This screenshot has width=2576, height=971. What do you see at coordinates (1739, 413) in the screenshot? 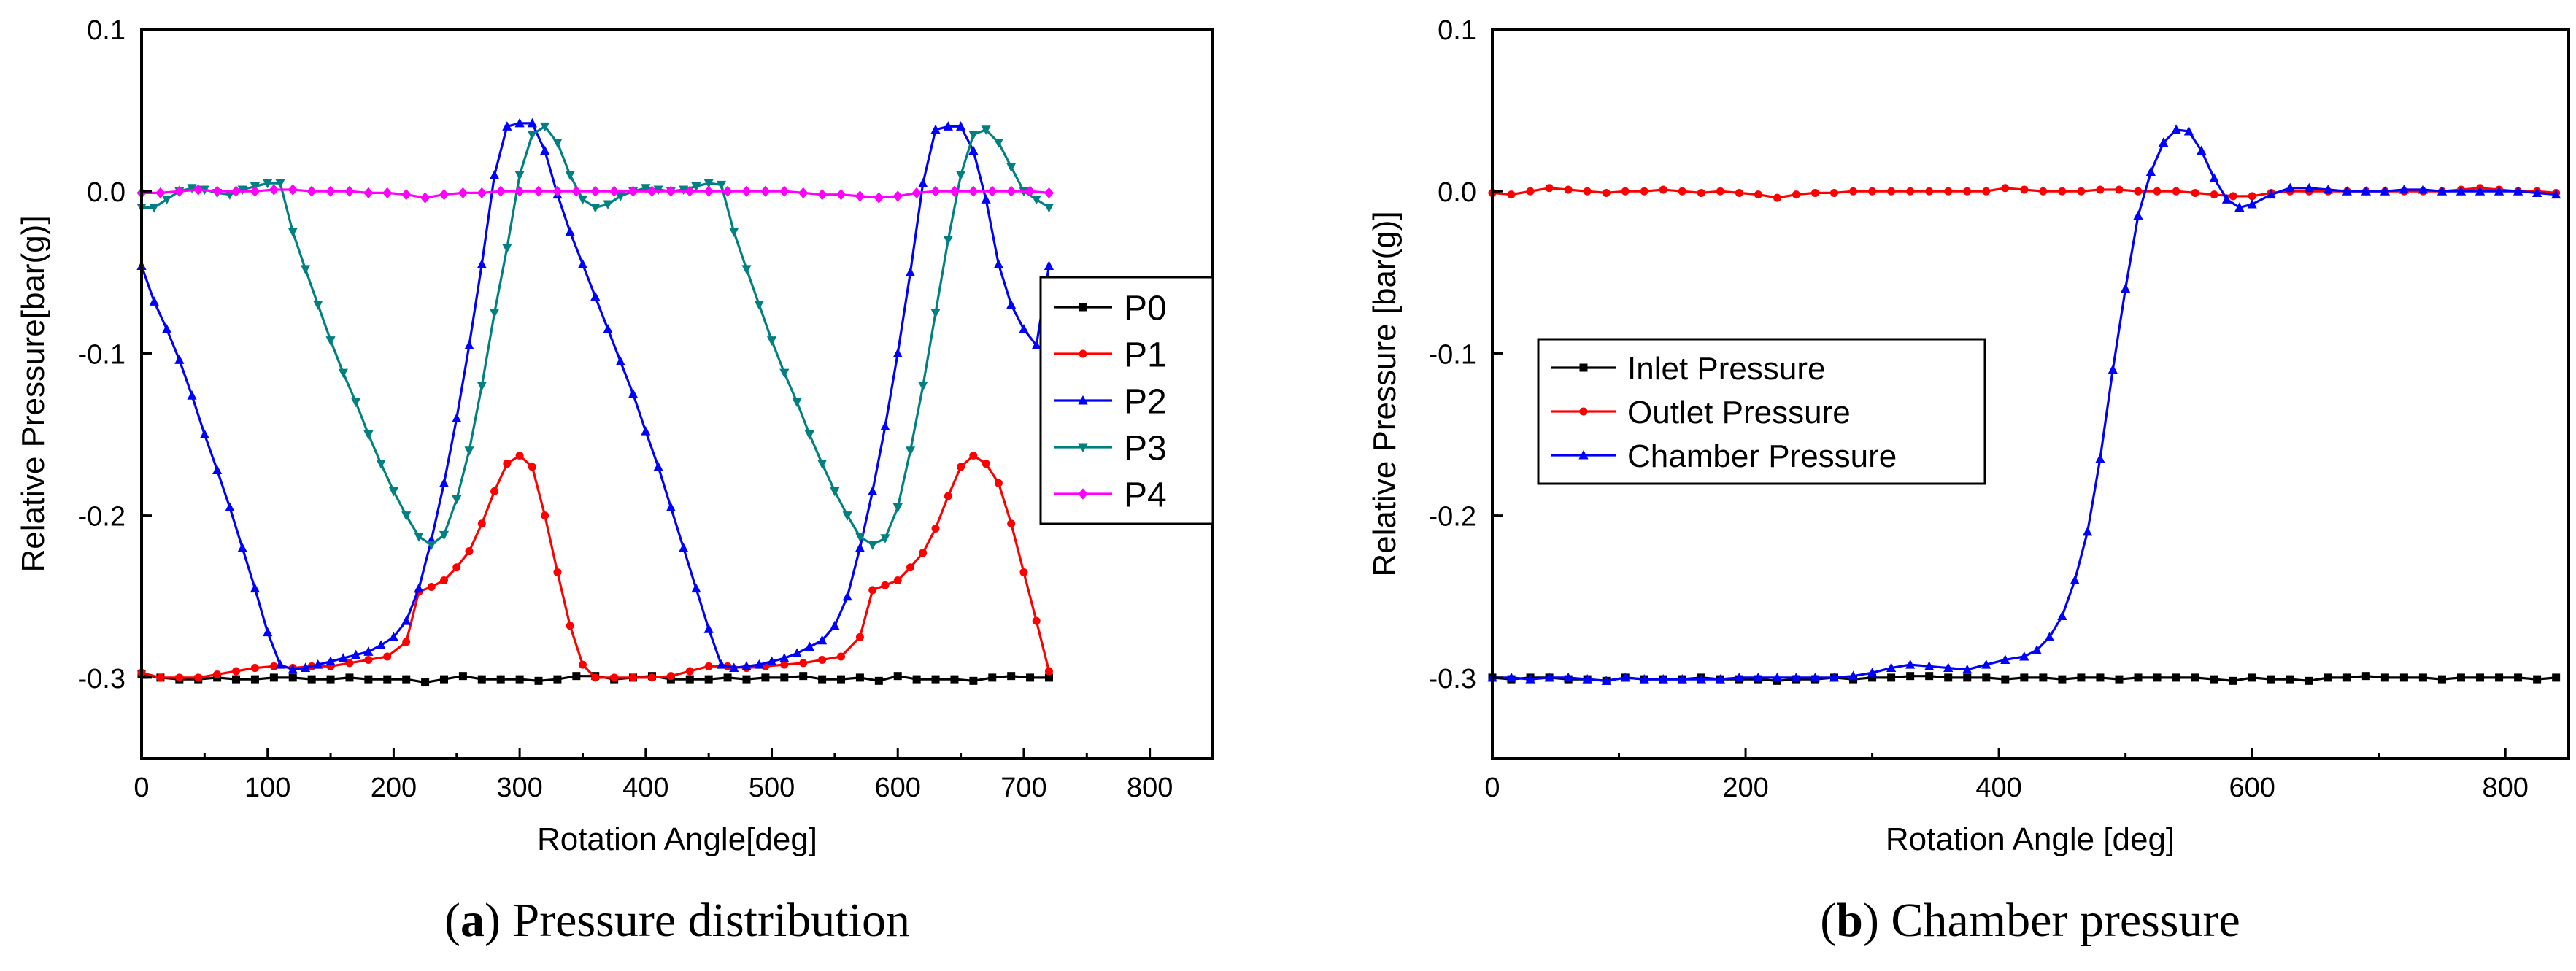
I see `chart-b-legend-label-1: Outlet Pressure` at bounding box center [1739, 413].